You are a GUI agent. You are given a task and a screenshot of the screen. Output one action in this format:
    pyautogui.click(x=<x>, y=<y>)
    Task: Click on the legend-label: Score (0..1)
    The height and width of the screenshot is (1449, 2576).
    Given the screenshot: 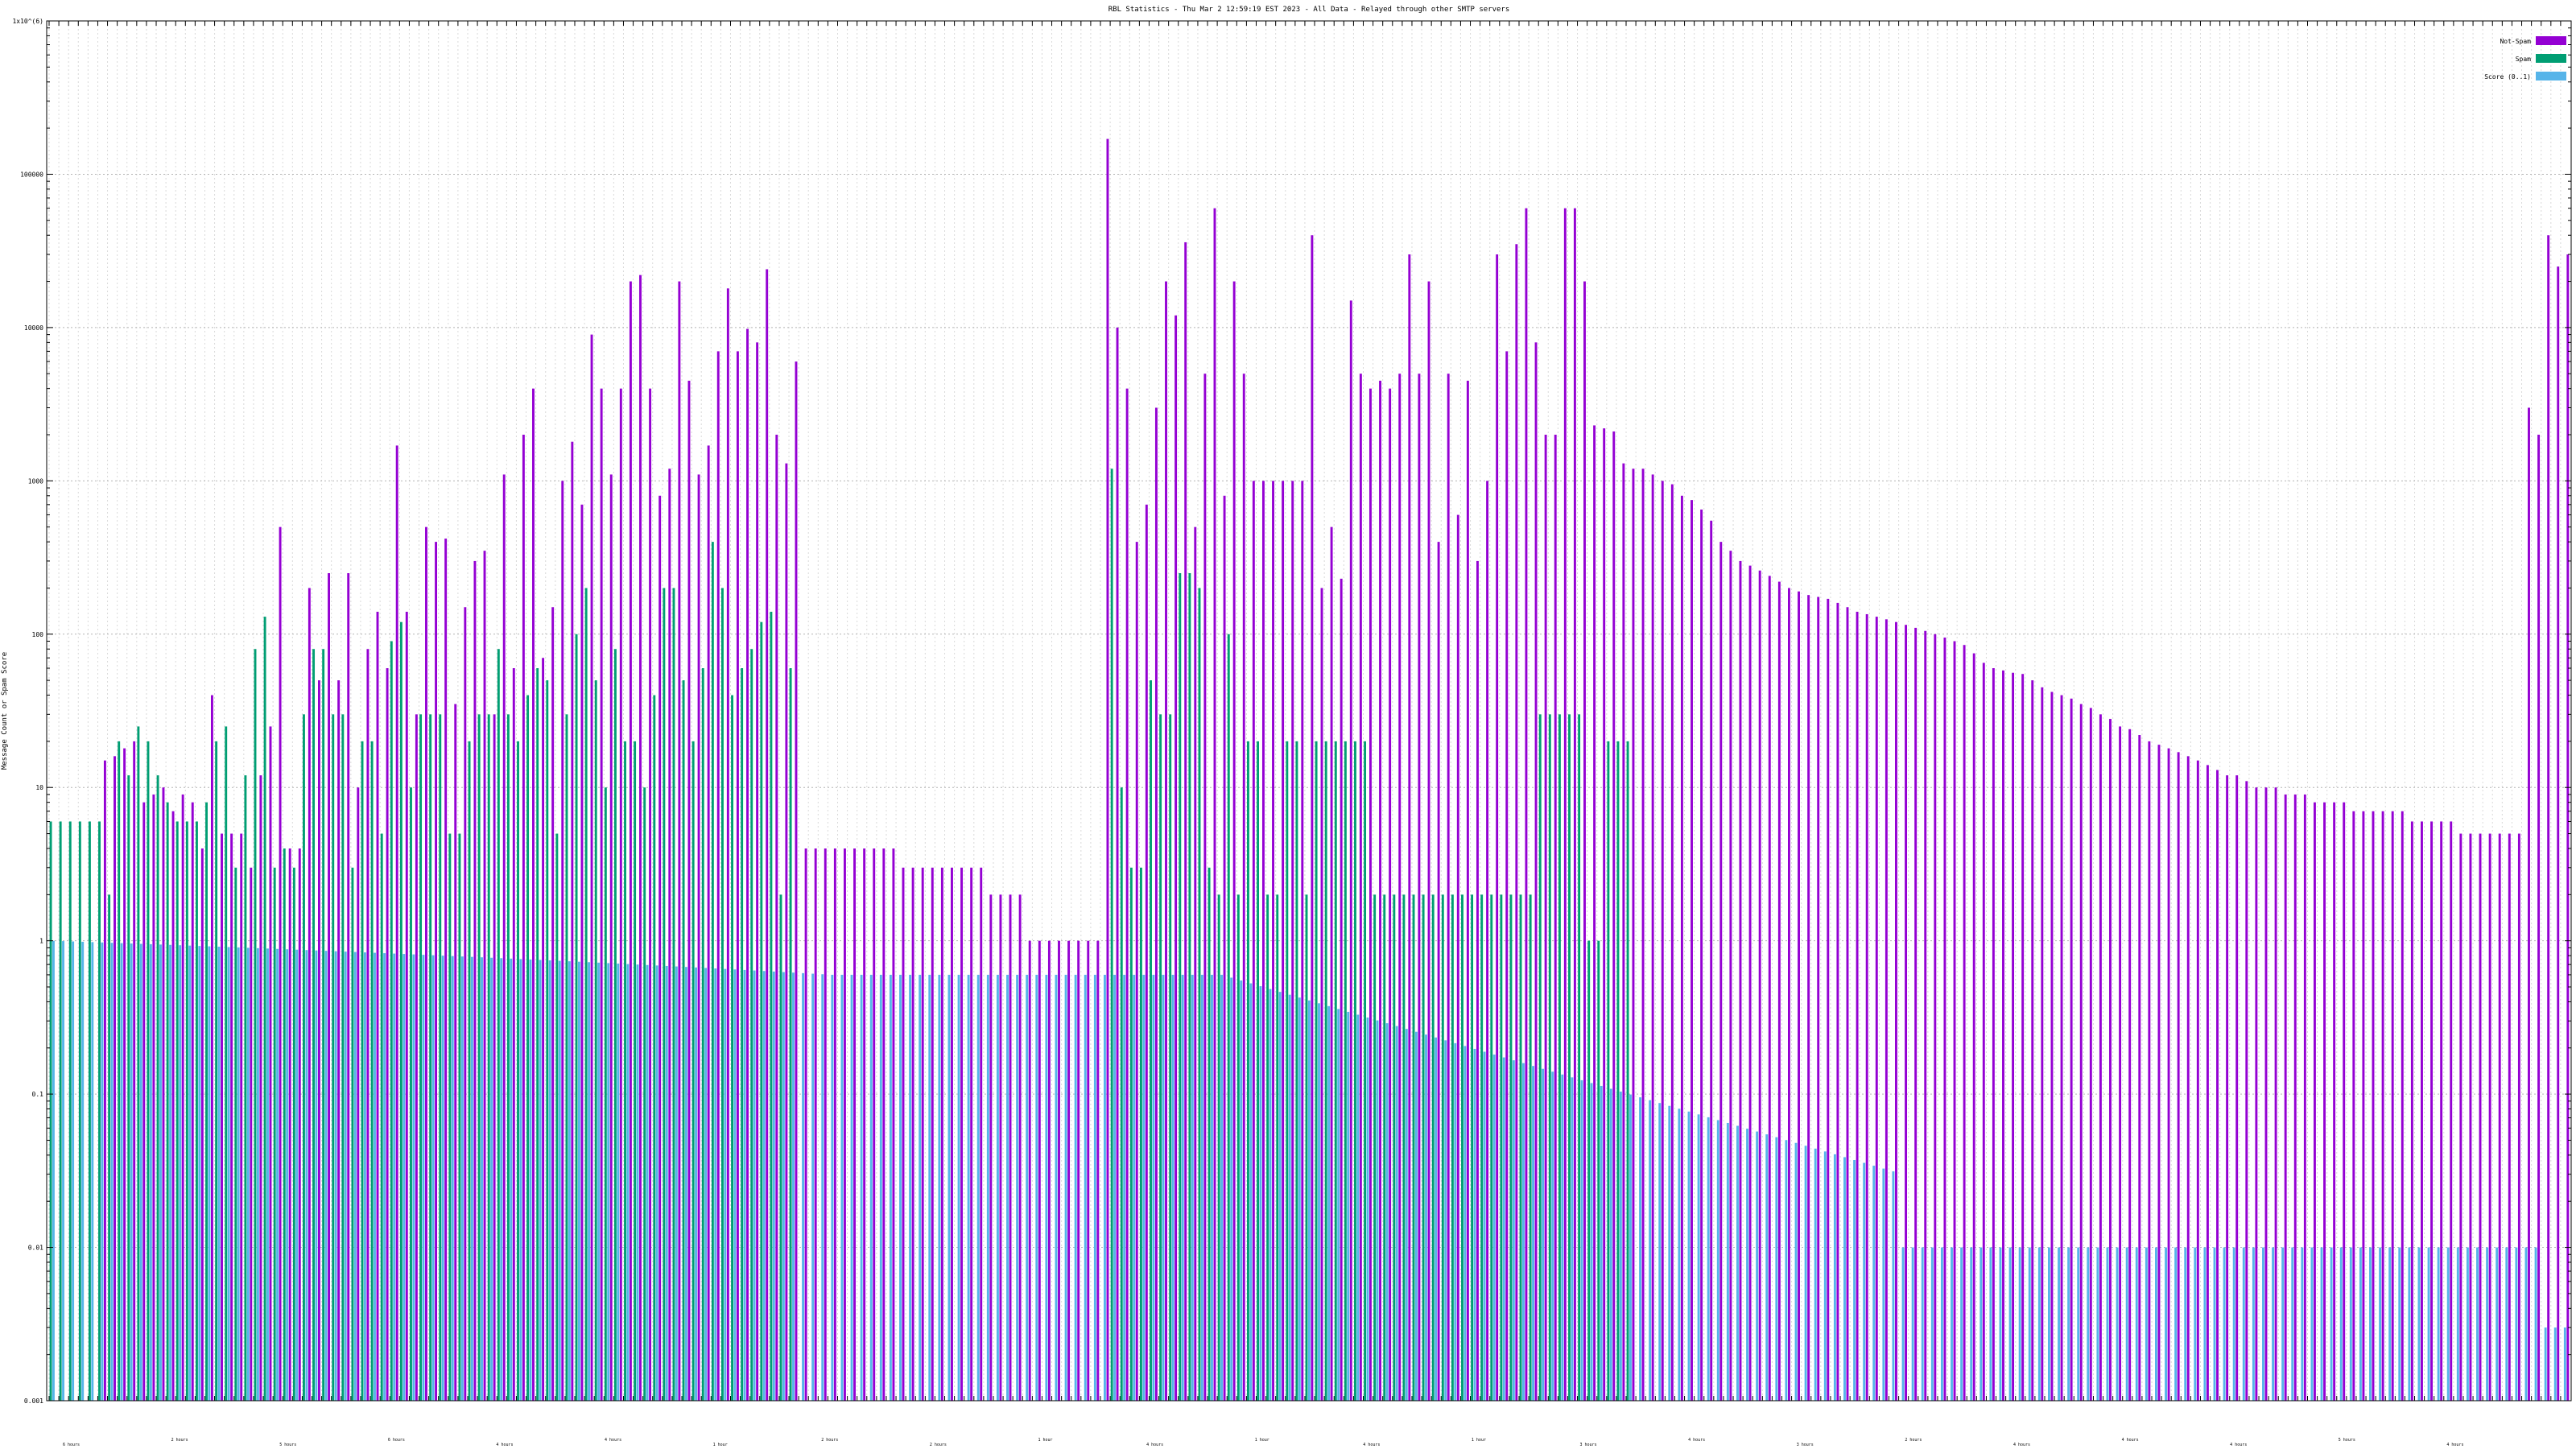 What is the action you would take?
    pyautogui.click(x=2507, y=76)
    